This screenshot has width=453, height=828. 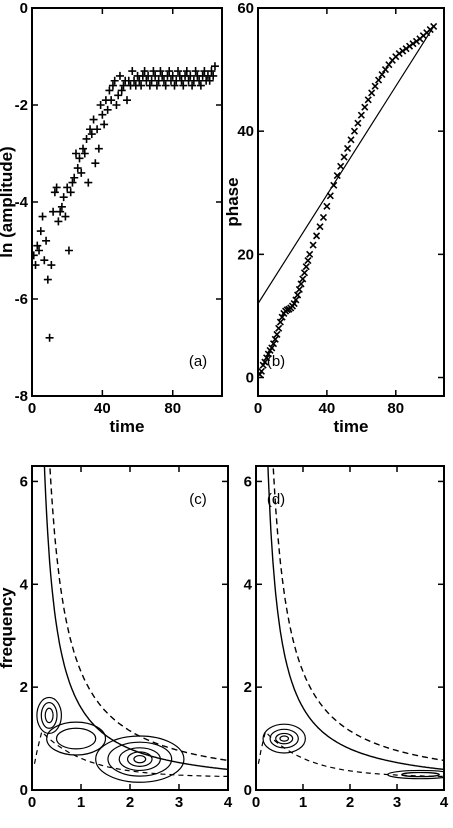 What do you see at coordinates (21, 105) in the screenshot?
I see `y-tick-label: -2` at bounding box center [21, 105].